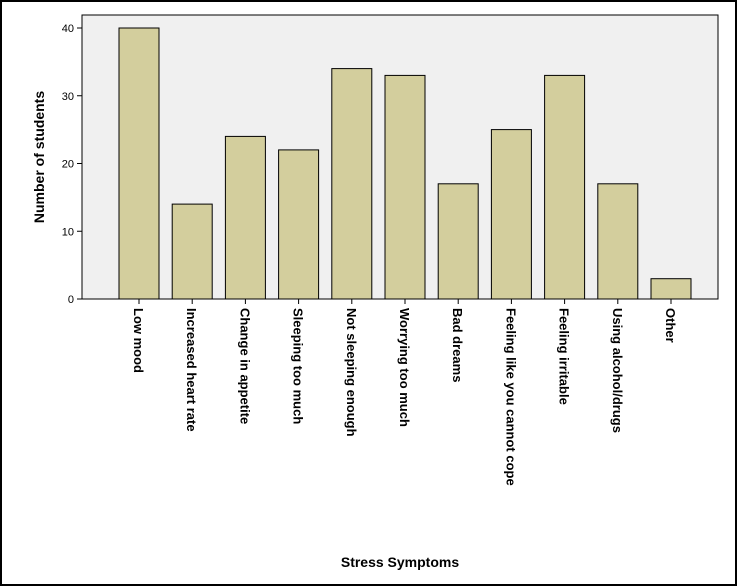 The width and height of the screenshot is (737, 586). I want to click on x-tick-label: Increased heart rate, so click(191, 370).